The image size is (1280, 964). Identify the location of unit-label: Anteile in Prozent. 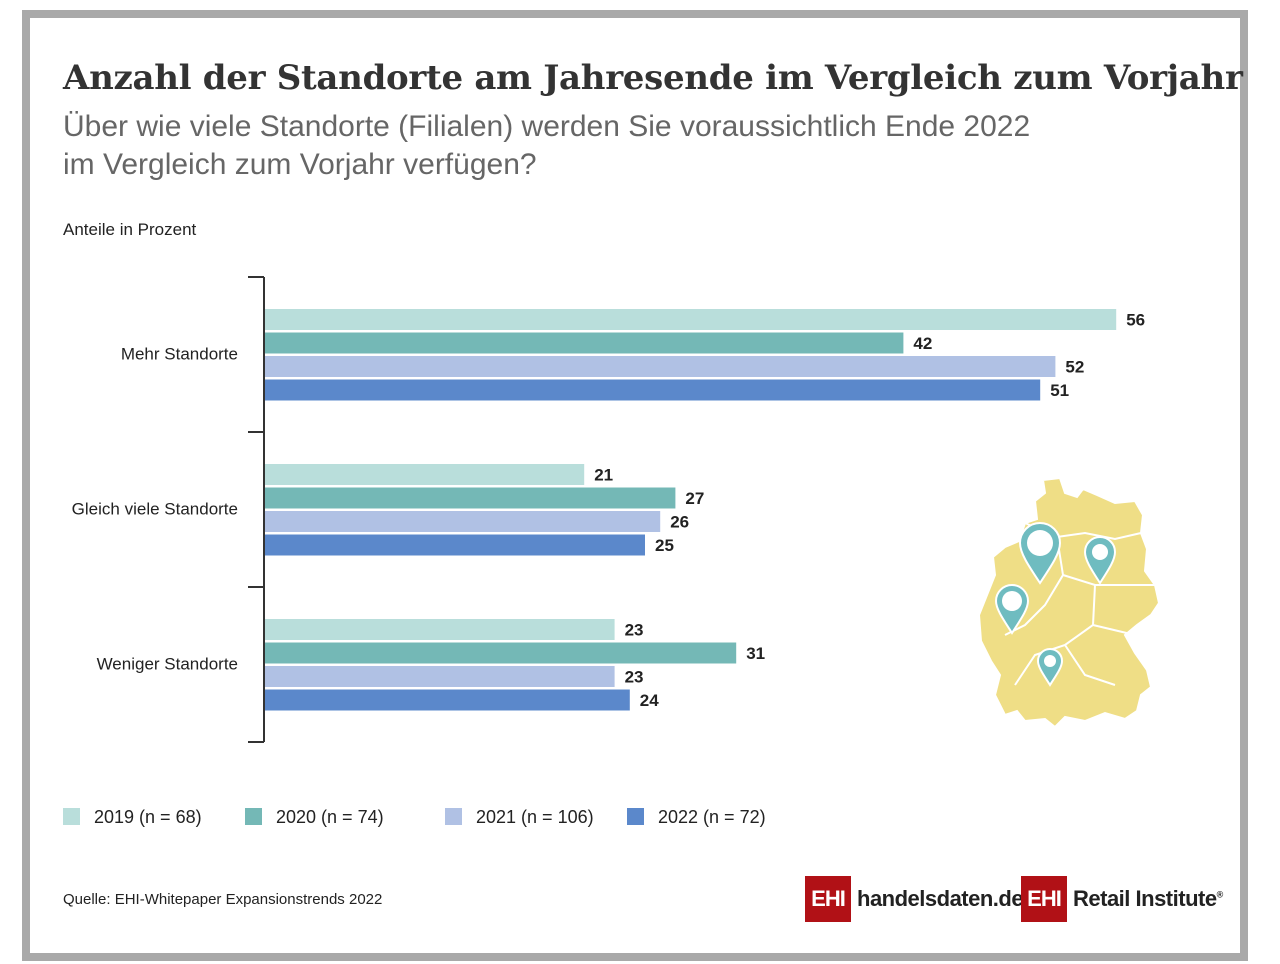
(130, 229).